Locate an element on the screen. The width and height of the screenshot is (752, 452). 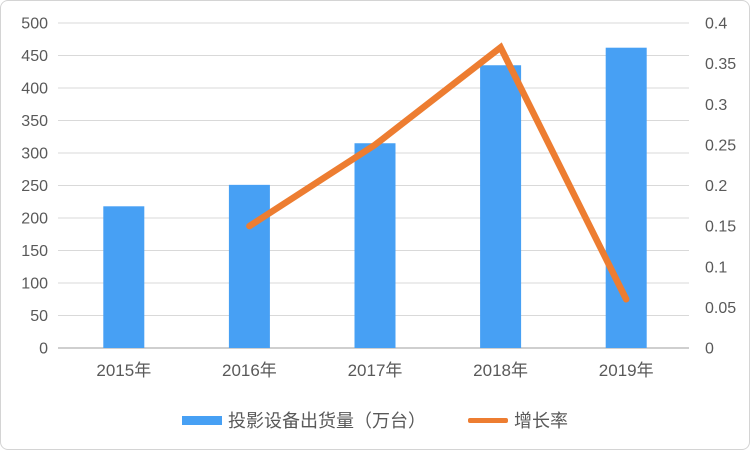
left-axis-tick: 200 is located at coordinates (34, 219).